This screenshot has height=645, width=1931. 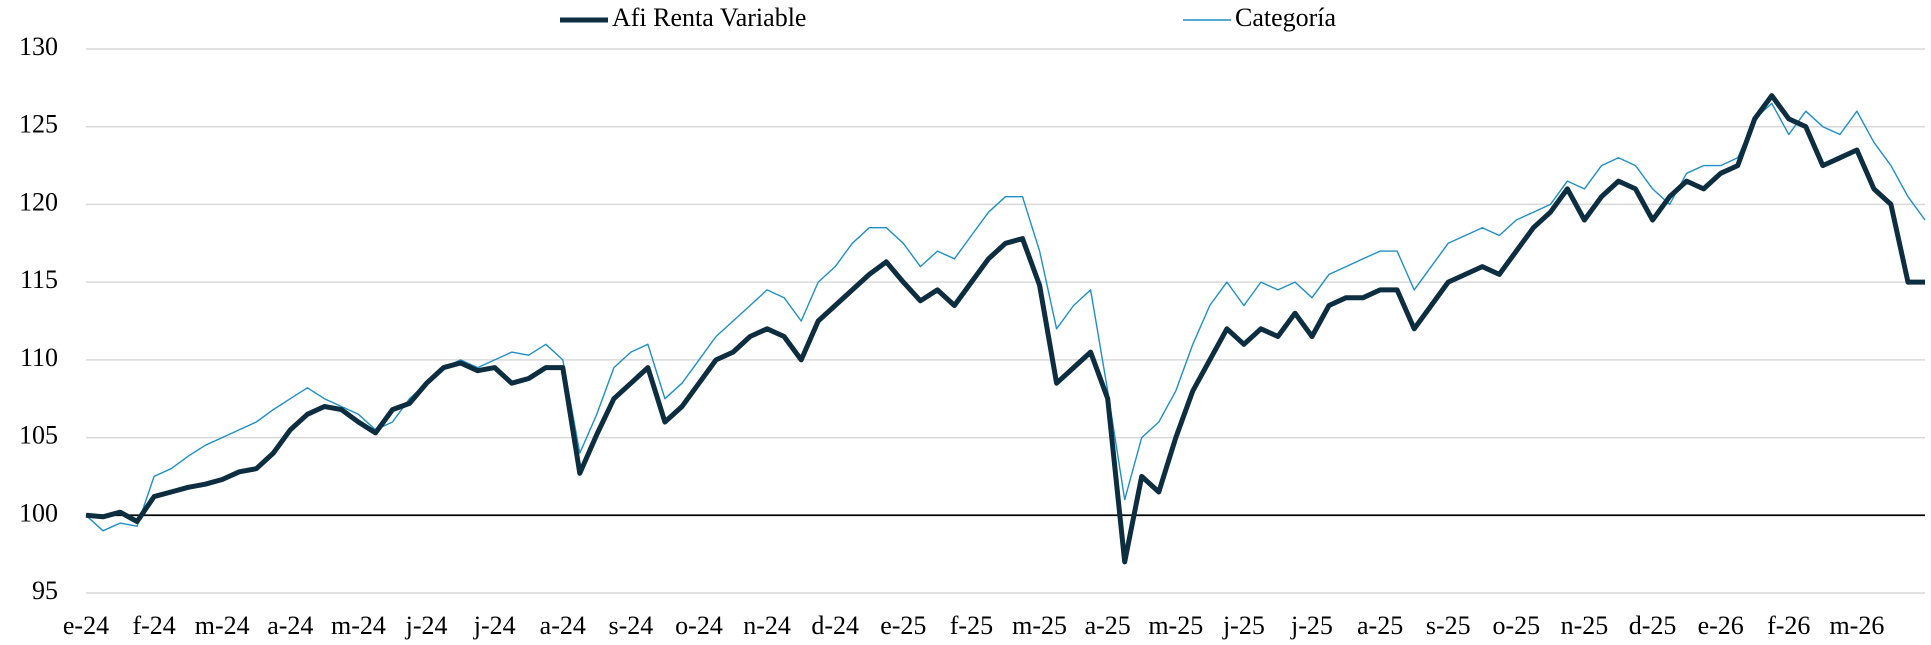 I want to click on x-tick-label: m-26, so click(x=1856, y=625).